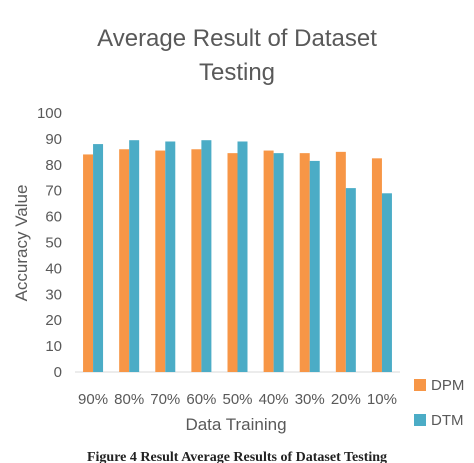  I want to click on bar-dpm-10pct, so click(376, 265).